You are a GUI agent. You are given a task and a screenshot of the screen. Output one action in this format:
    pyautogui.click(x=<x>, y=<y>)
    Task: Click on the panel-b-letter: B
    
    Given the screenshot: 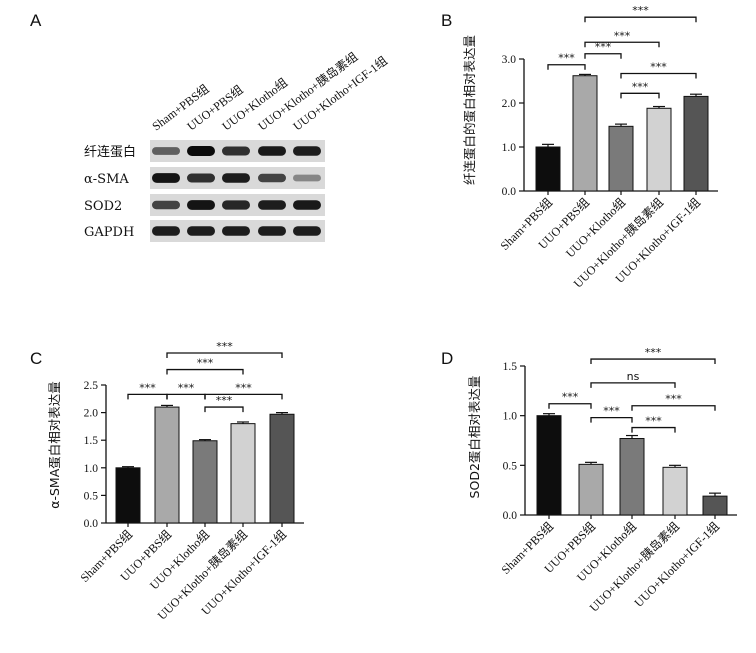 What is the action you would take?
    pyautogui.click(x=446, y=20)
    